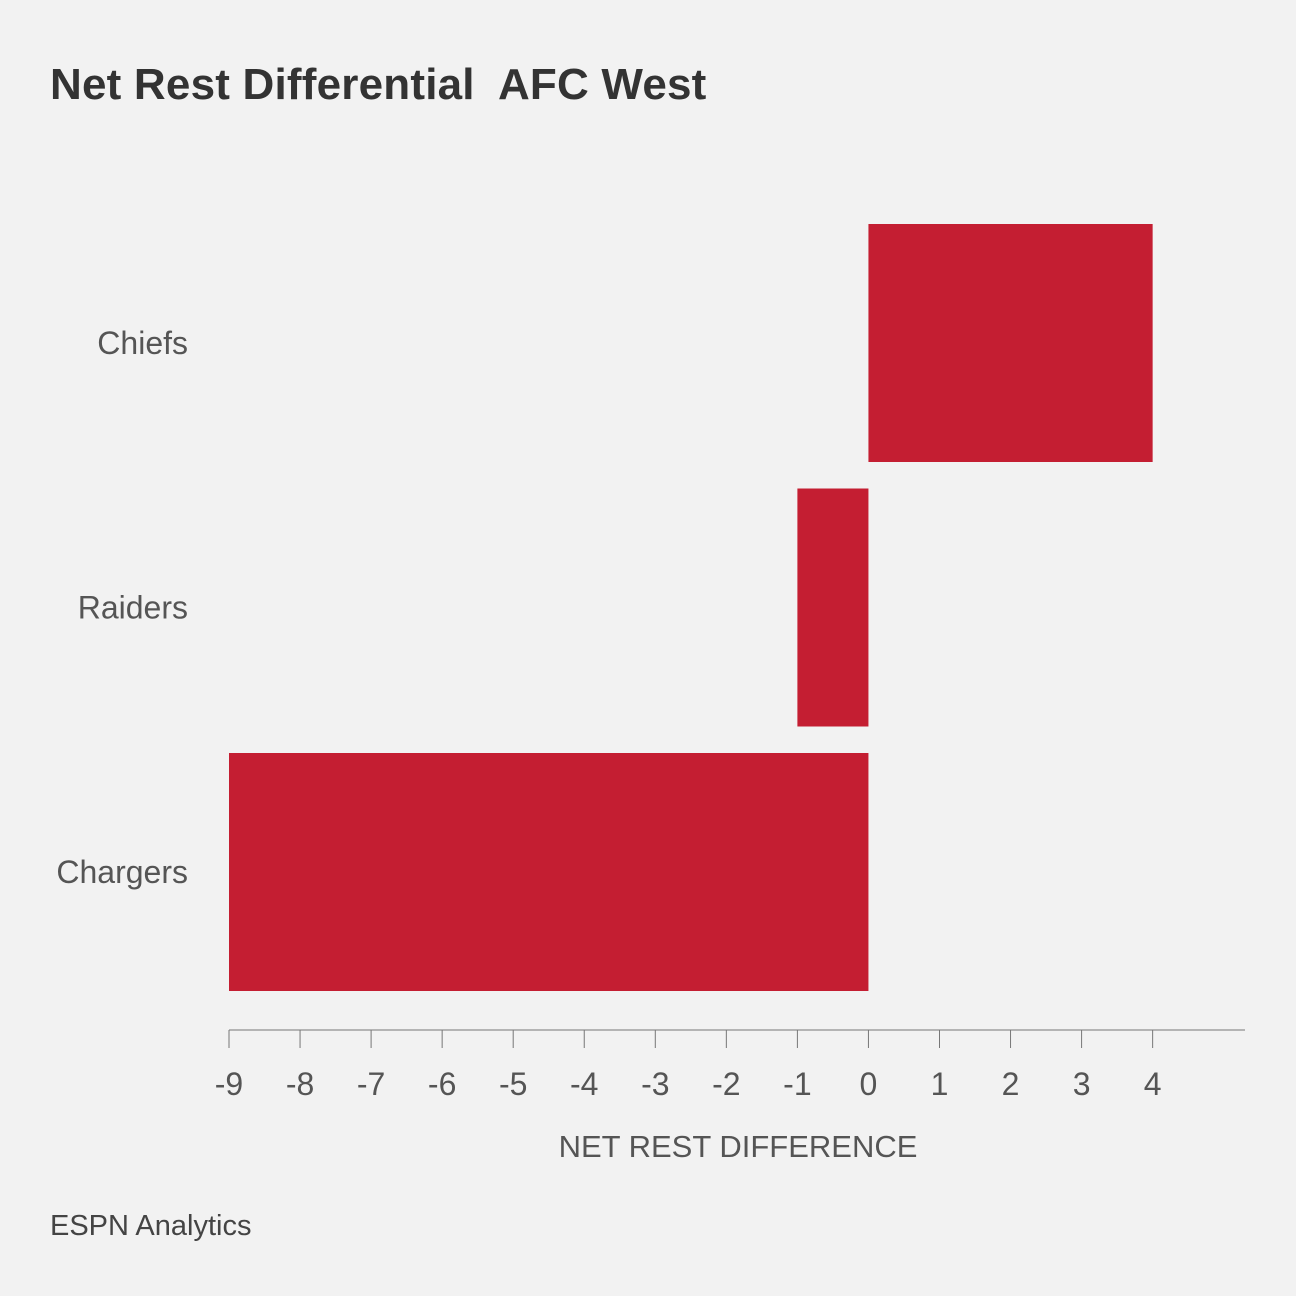 Image resolution: width=1296 pixels, height=1296 pixels. What do you see at coordinates (869, 1084) in the screenshot?
I see `x-tick-label: 0` at bounding box center [869, 1084].